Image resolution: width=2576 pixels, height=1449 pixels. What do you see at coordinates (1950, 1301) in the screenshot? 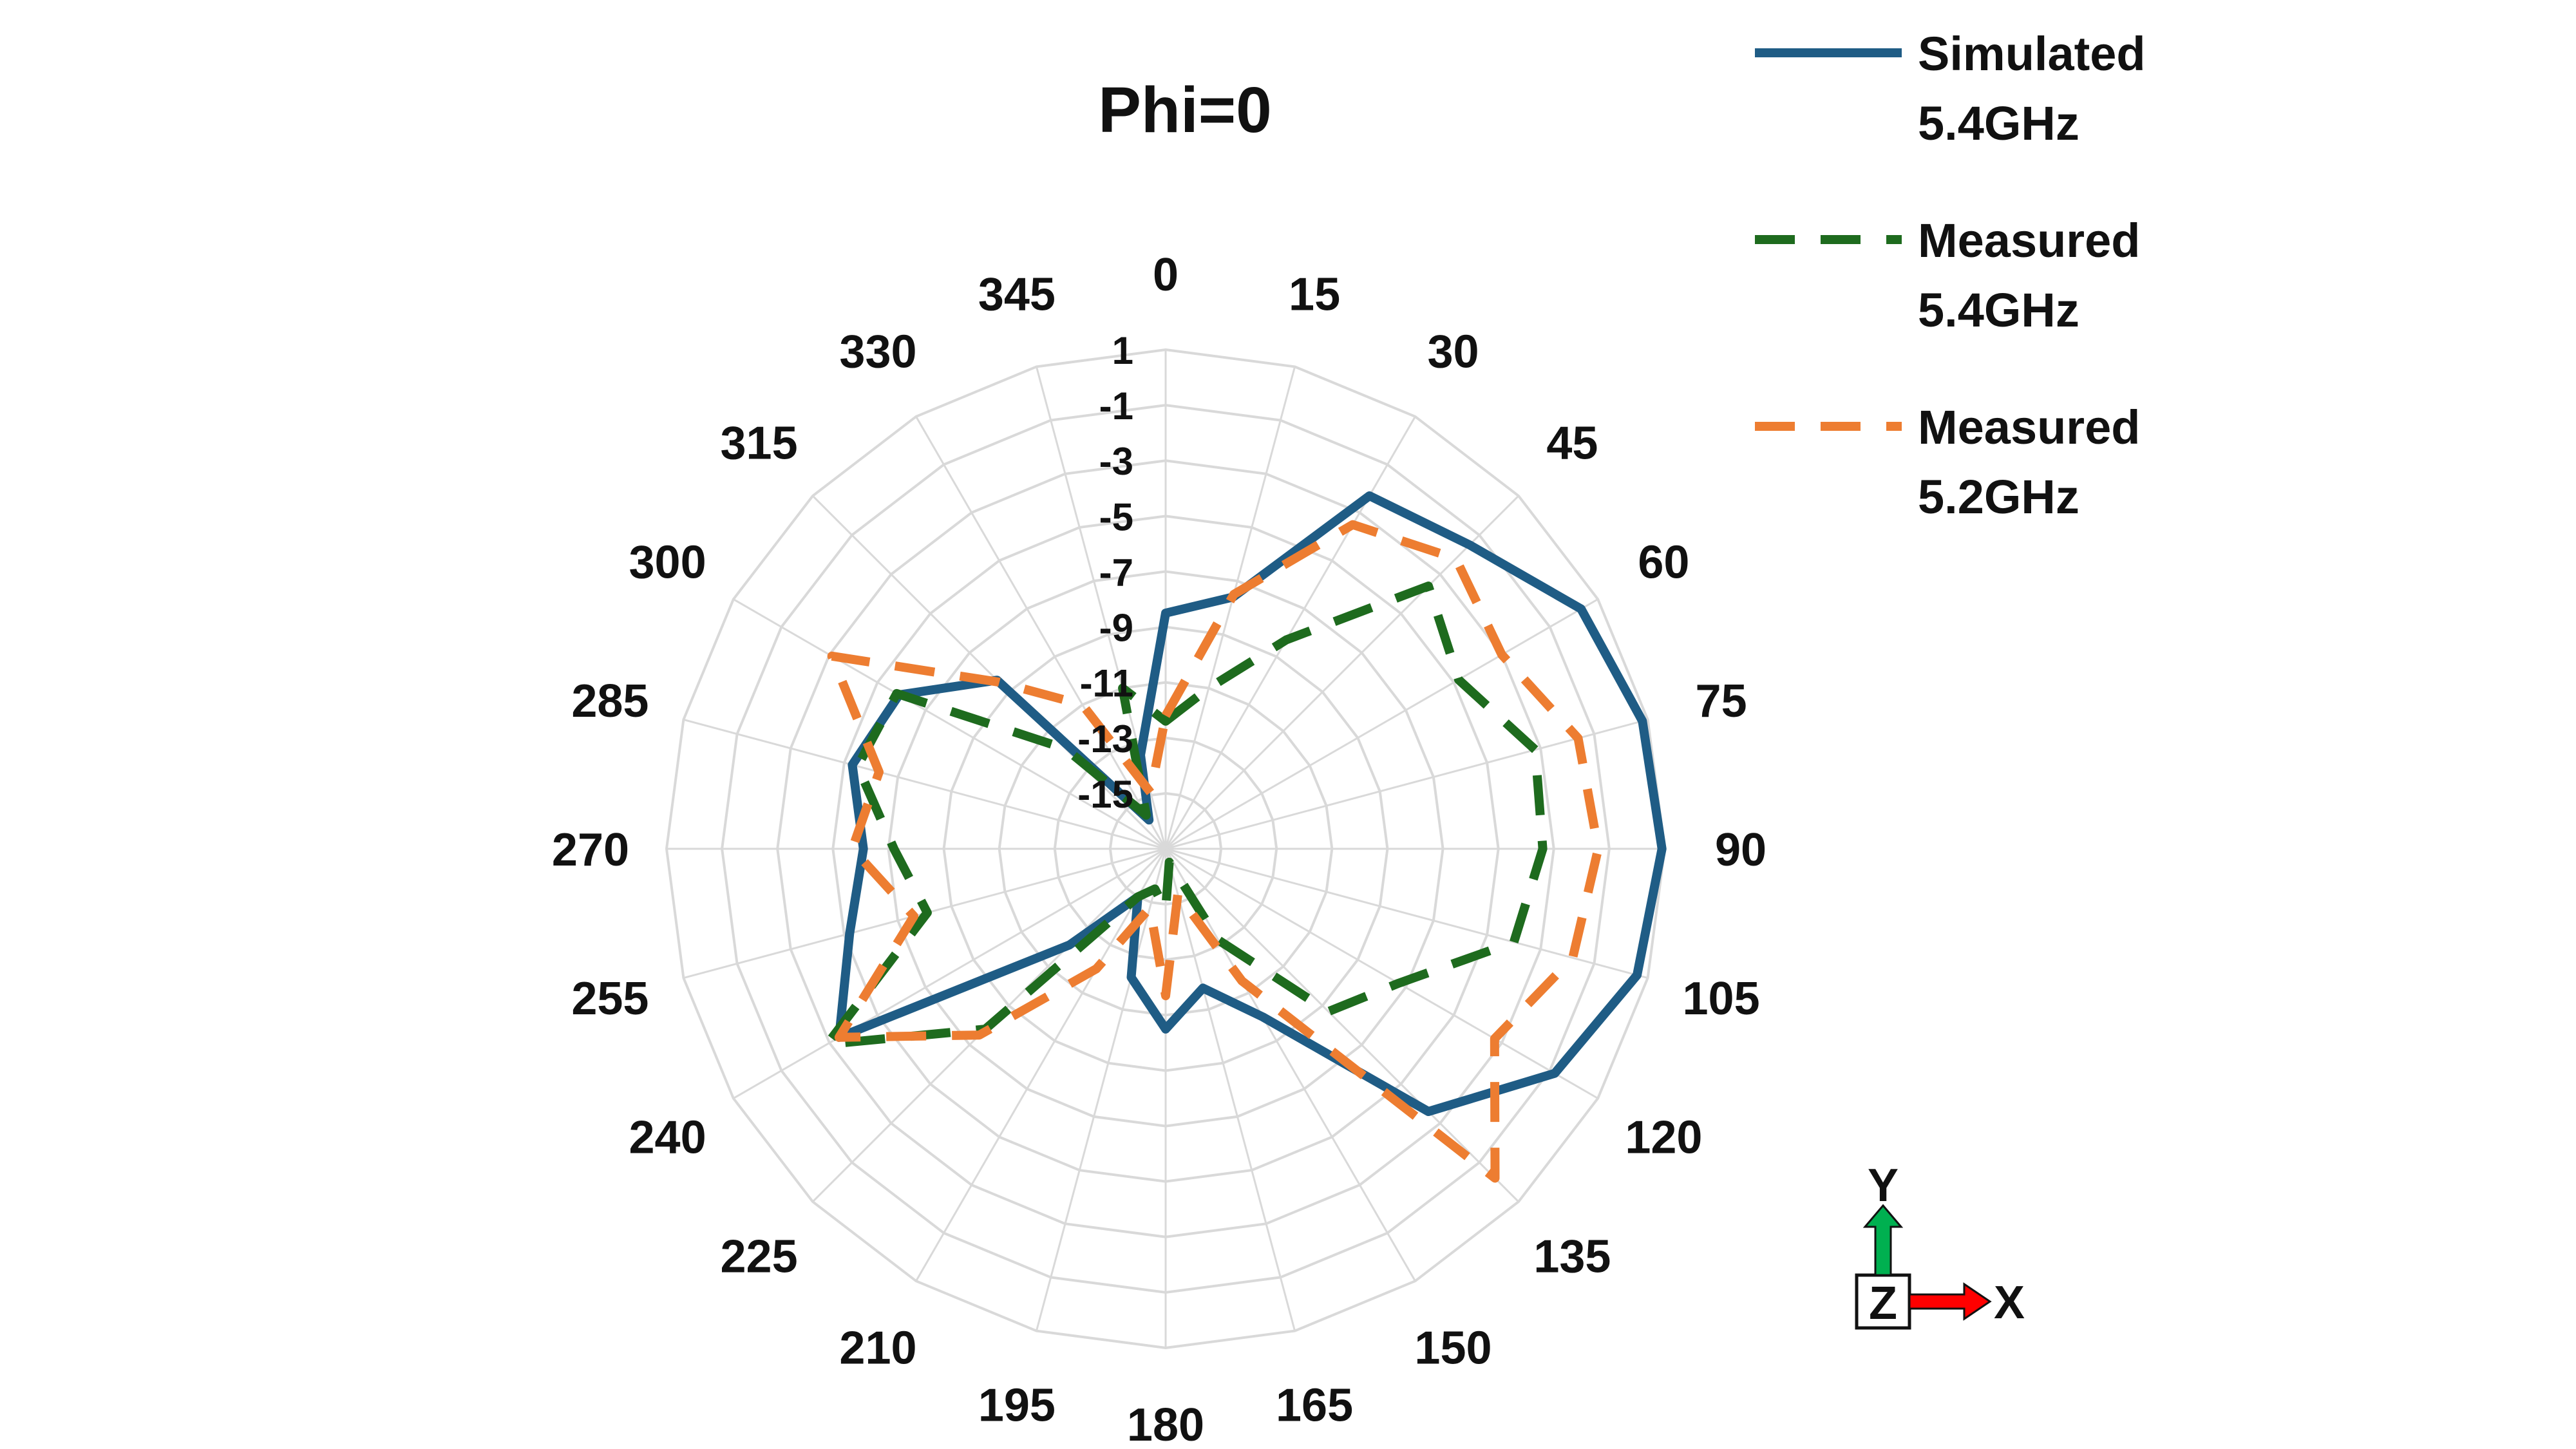
I see `x-axis-arrow` at bounding box center [1950, 1301].